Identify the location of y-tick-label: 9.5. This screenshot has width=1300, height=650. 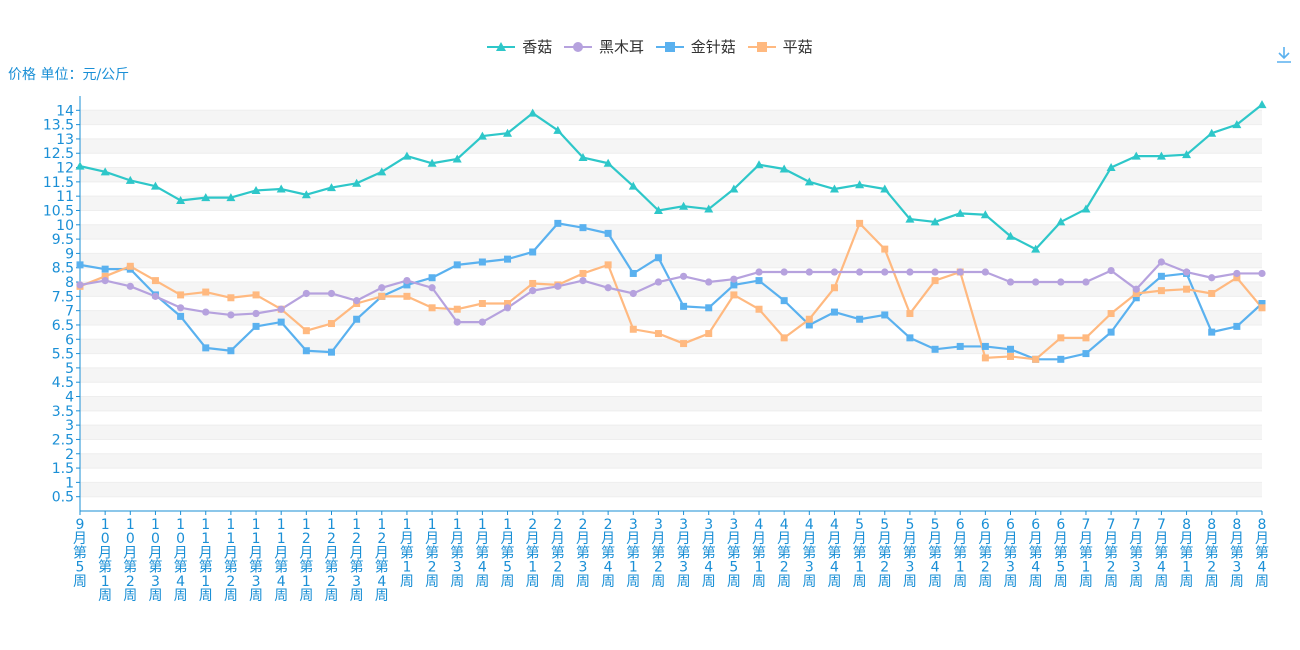
(63, 240).